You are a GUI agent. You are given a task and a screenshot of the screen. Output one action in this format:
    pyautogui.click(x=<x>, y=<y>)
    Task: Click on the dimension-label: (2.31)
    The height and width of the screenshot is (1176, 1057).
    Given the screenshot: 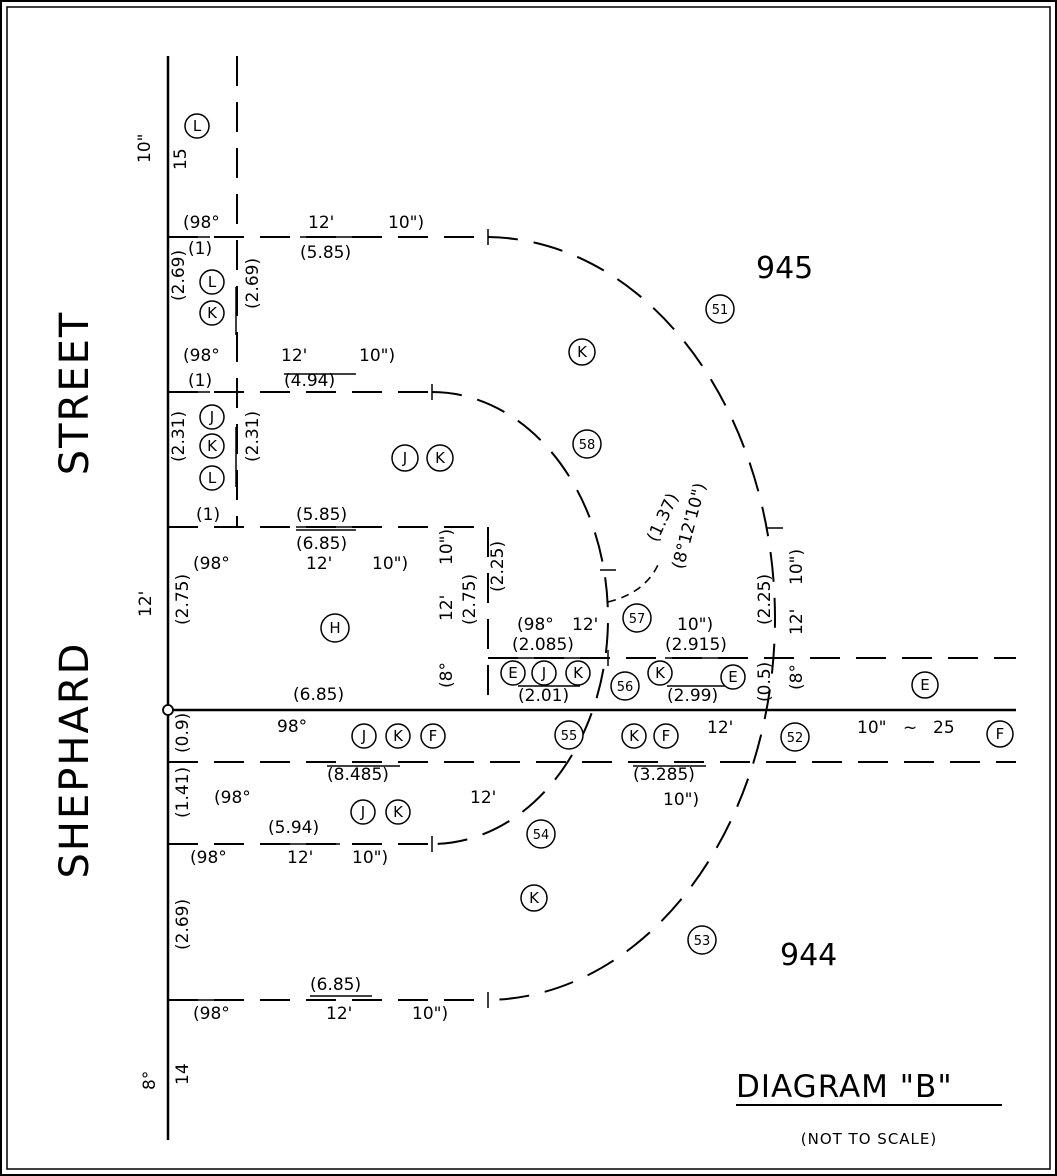 What is the action you would take?
    pyautogui.click(x=179, y=436)
    